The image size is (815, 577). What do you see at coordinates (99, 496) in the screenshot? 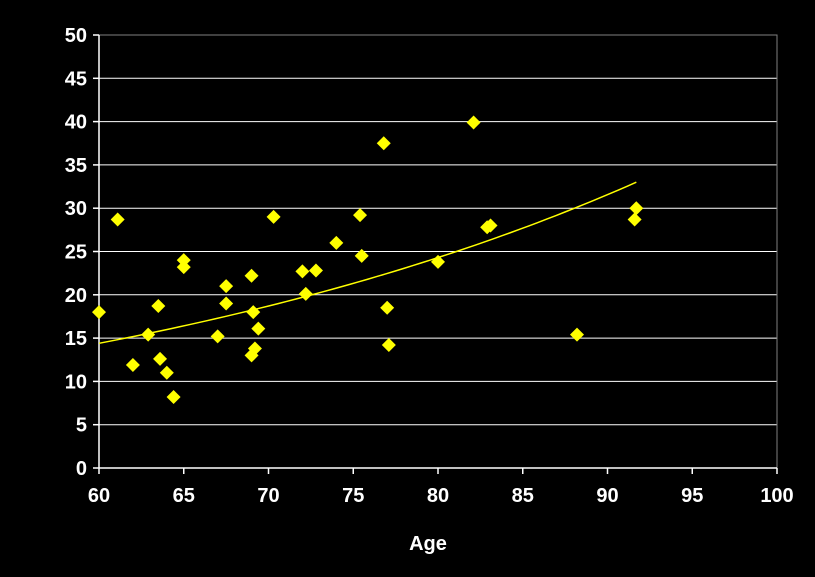
I see `x-tick-label-60: 60` at bounding box center [99, 496].